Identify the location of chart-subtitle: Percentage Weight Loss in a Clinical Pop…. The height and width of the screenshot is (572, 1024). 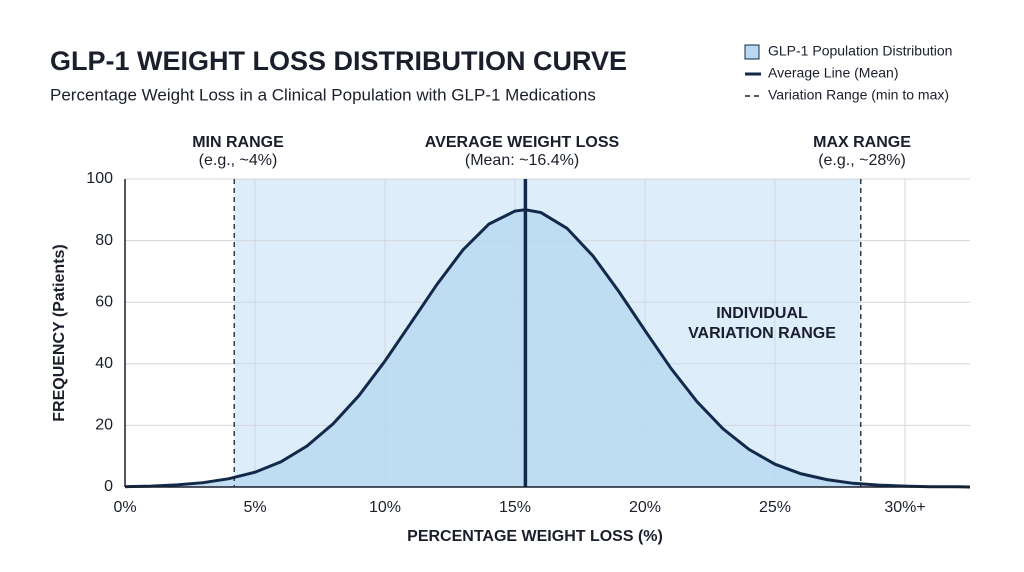
(323, 94).